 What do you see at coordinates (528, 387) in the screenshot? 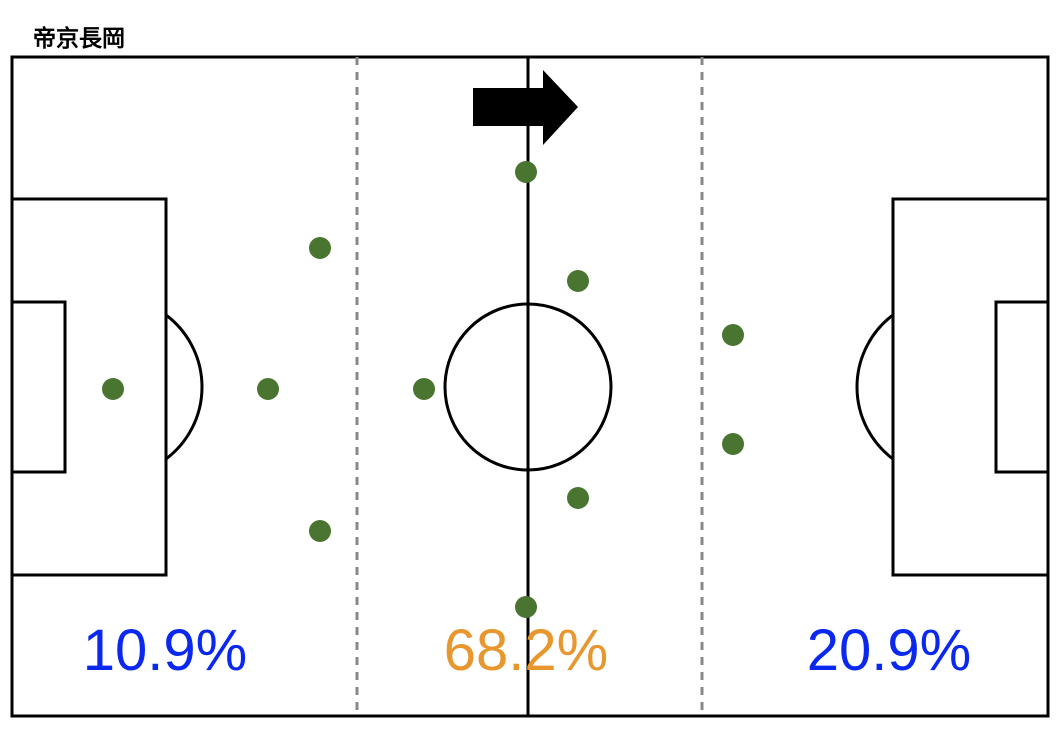
I see `center-circle` at bounding box center [528, 387].